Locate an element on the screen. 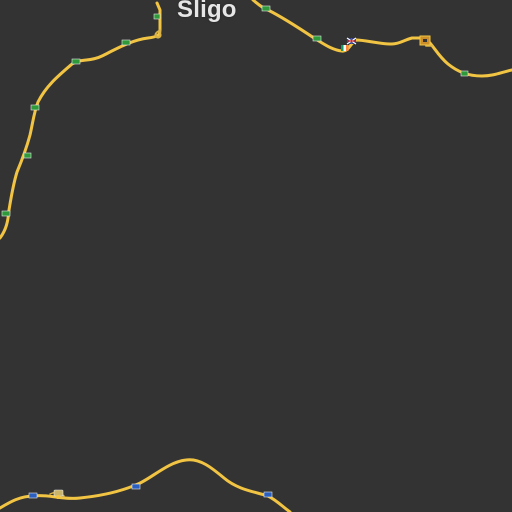 This screenshot has height=512, width=512. company-depot-icon is located at coordinates (425, 40).